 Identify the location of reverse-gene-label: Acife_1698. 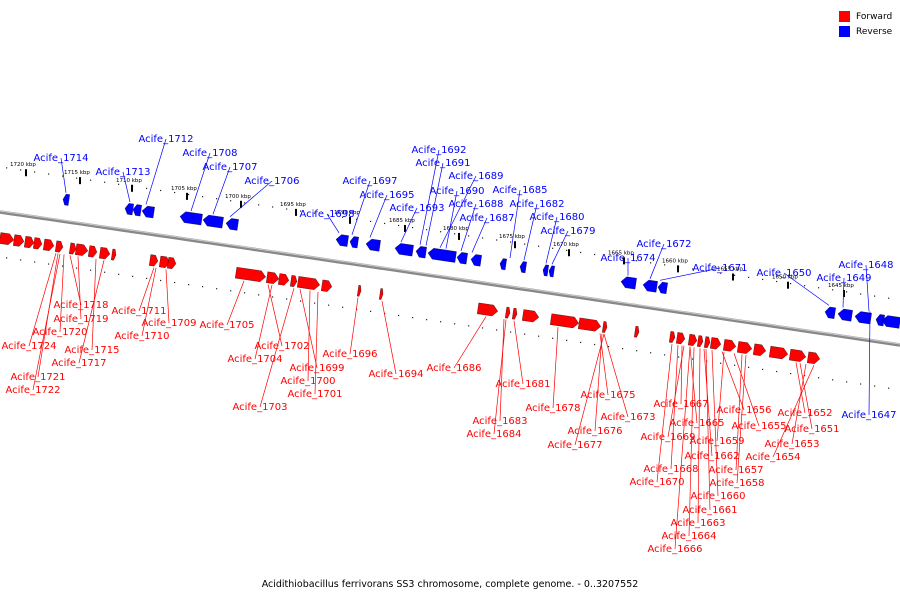
(326, 214).